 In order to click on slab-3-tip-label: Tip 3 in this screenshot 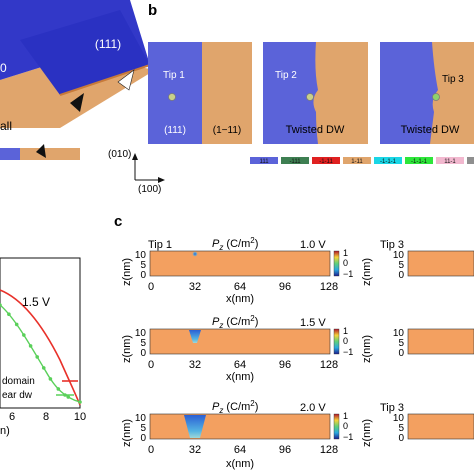, I will do `click(453, 79)`.